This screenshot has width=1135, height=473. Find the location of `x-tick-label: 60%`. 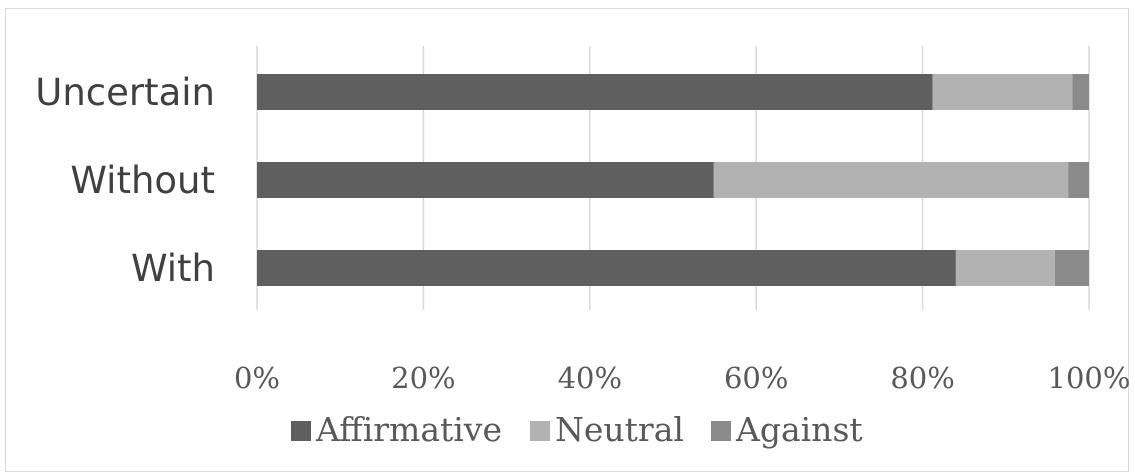

x-tick-label: 60% is located at coordinates (756, 378).